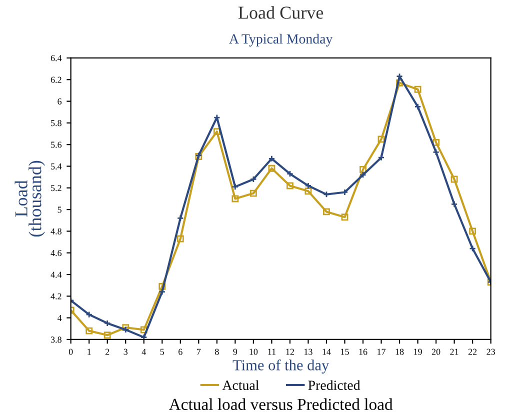 Image resolution: width=506 pixels, height=414 pixels. Describe the element at coordinates (56, 253) in the screenshot. I see `y-tick-label: 4.6` at that location.